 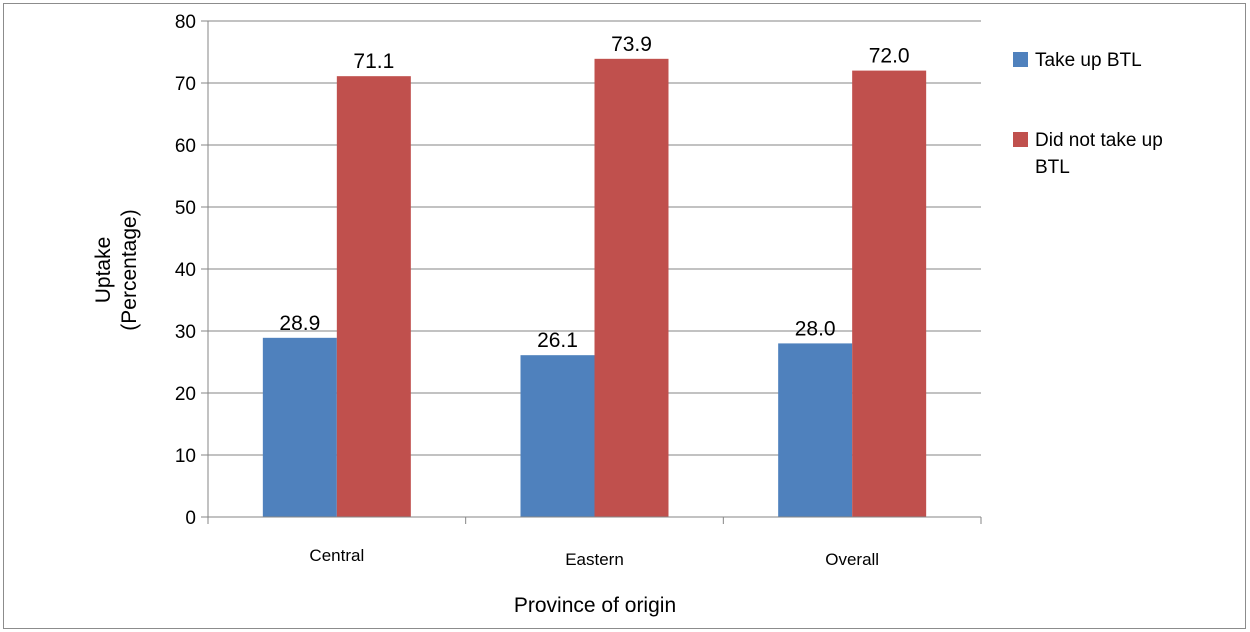 I want to click on y-axis-title-line: Uptake, so click(x=103, y=270).